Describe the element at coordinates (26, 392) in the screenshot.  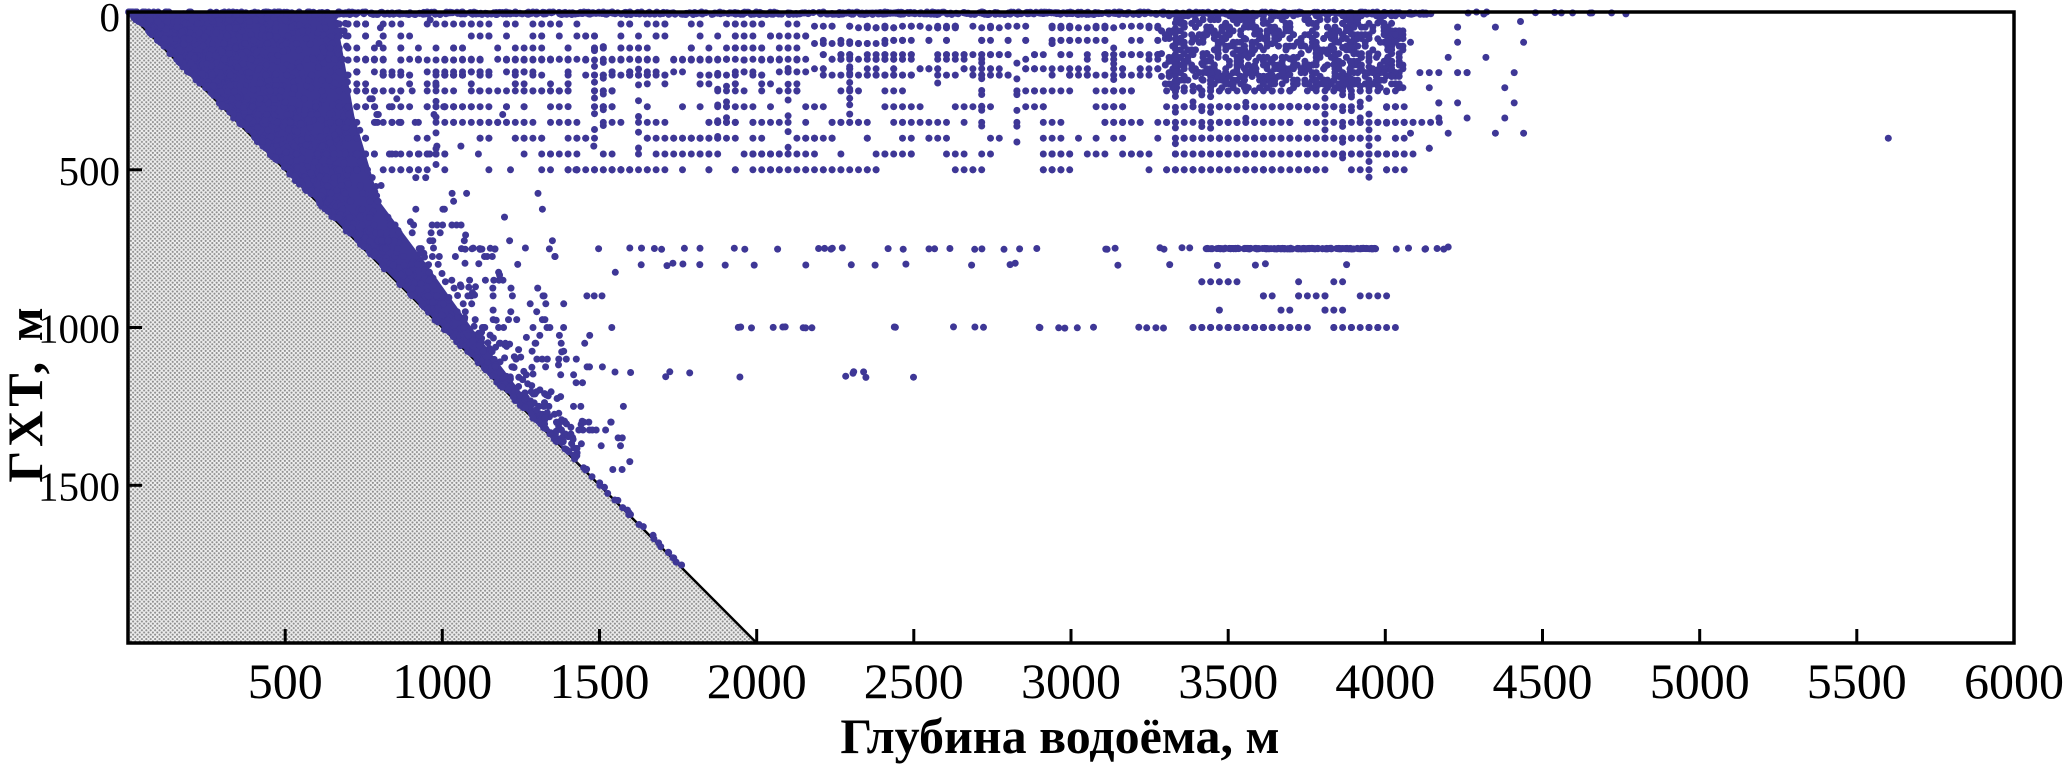
I see `y-axis-title: ГХТ, м` at that location.